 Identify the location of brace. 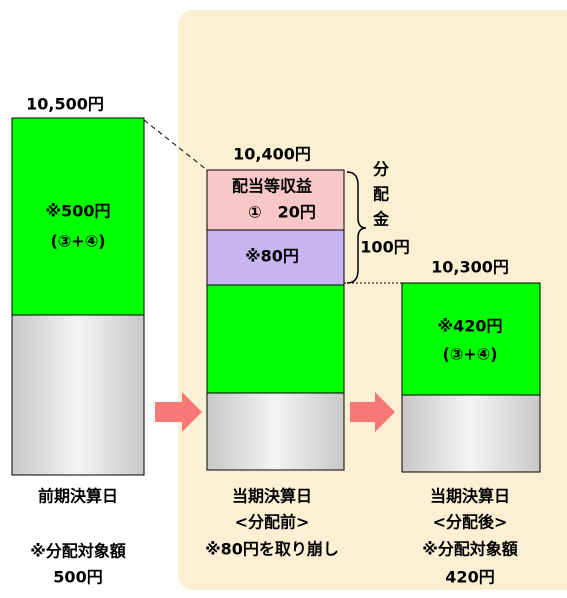
(356, 227).